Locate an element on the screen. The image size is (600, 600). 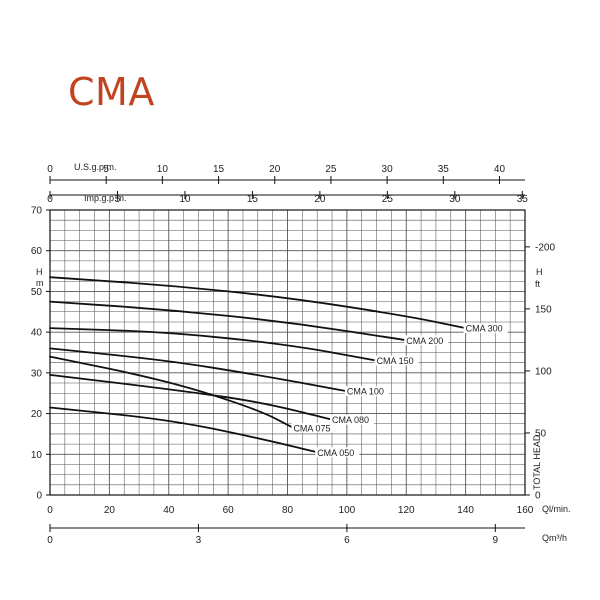
x-usgpm-tick-label: 5 is located at coordinates (106, 169).